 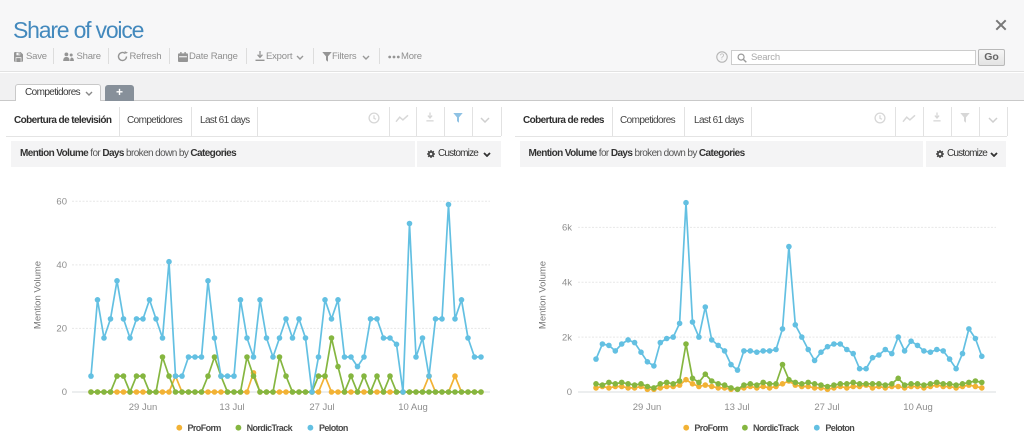 What do you see at coordinates (567, 283) in the screenshot?
I see `svg-text: 4k` at bounding box center [567, 283].